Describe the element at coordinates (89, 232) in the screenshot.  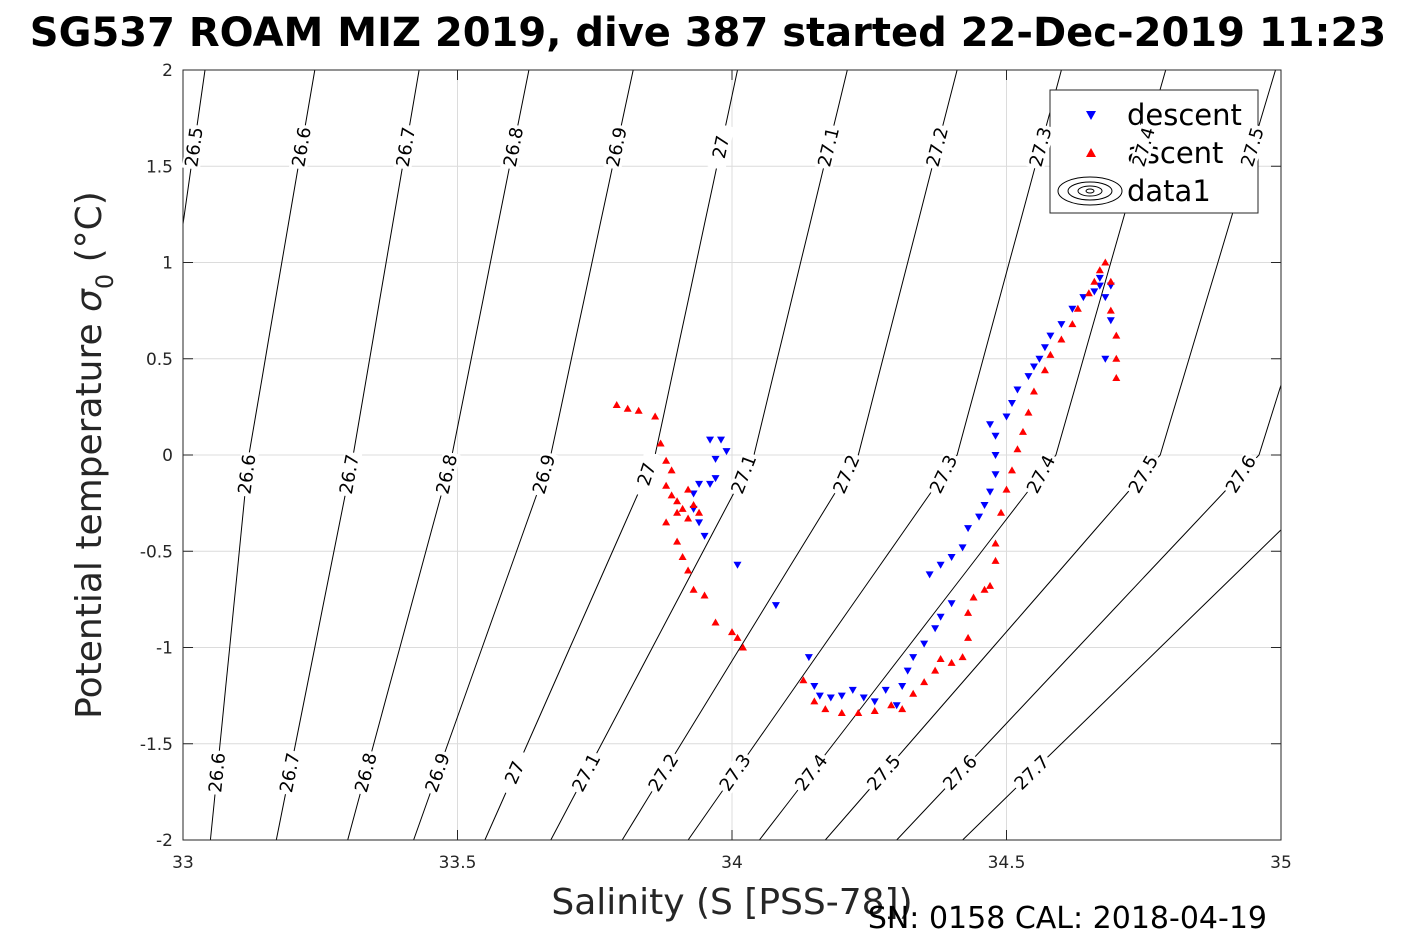
I see `y-axis-label-unit: (°C)` at that location.